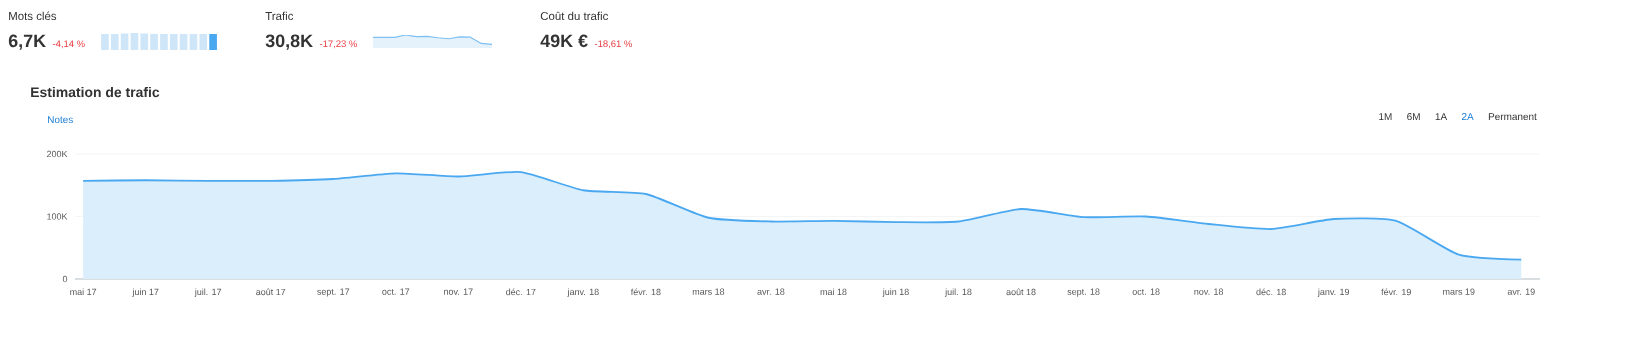 This screenshot has height=360, width=1641. Describe the element at coordinates (1396, 292) in the screenshot. I see `x-tick-label: févr. 19` at that location.